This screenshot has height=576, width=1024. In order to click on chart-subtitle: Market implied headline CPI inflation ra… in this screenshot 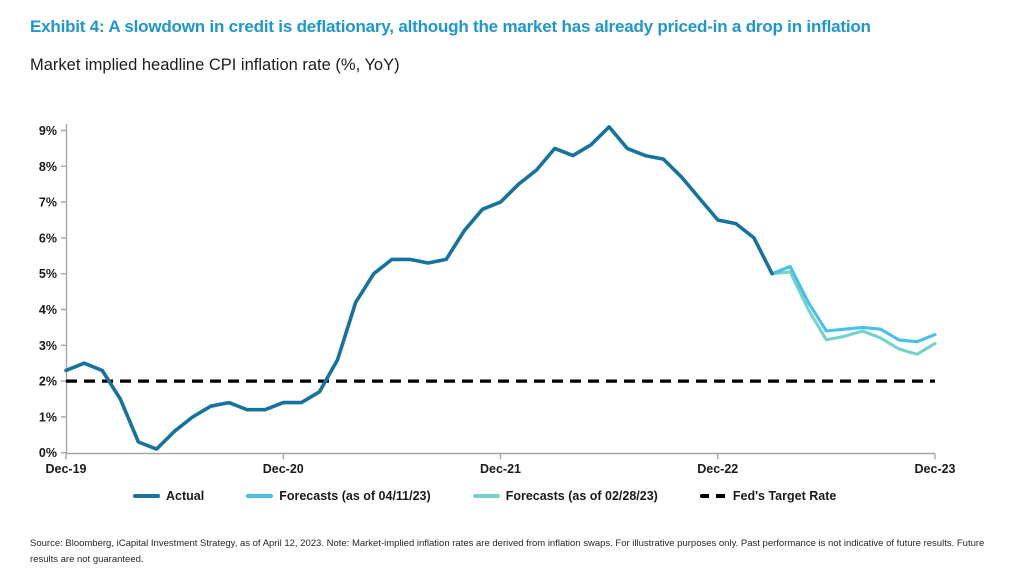, I will do `click(215, 65)`.